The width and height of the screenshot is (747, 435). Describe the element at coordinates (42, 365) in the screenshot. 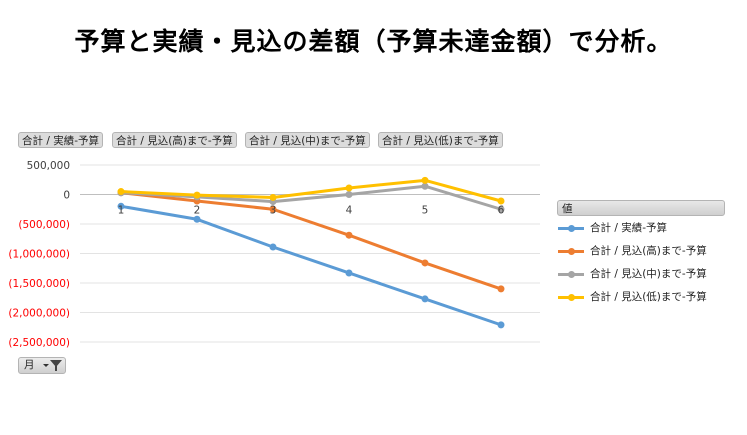

I see `month-filter-button: 月` at that location.